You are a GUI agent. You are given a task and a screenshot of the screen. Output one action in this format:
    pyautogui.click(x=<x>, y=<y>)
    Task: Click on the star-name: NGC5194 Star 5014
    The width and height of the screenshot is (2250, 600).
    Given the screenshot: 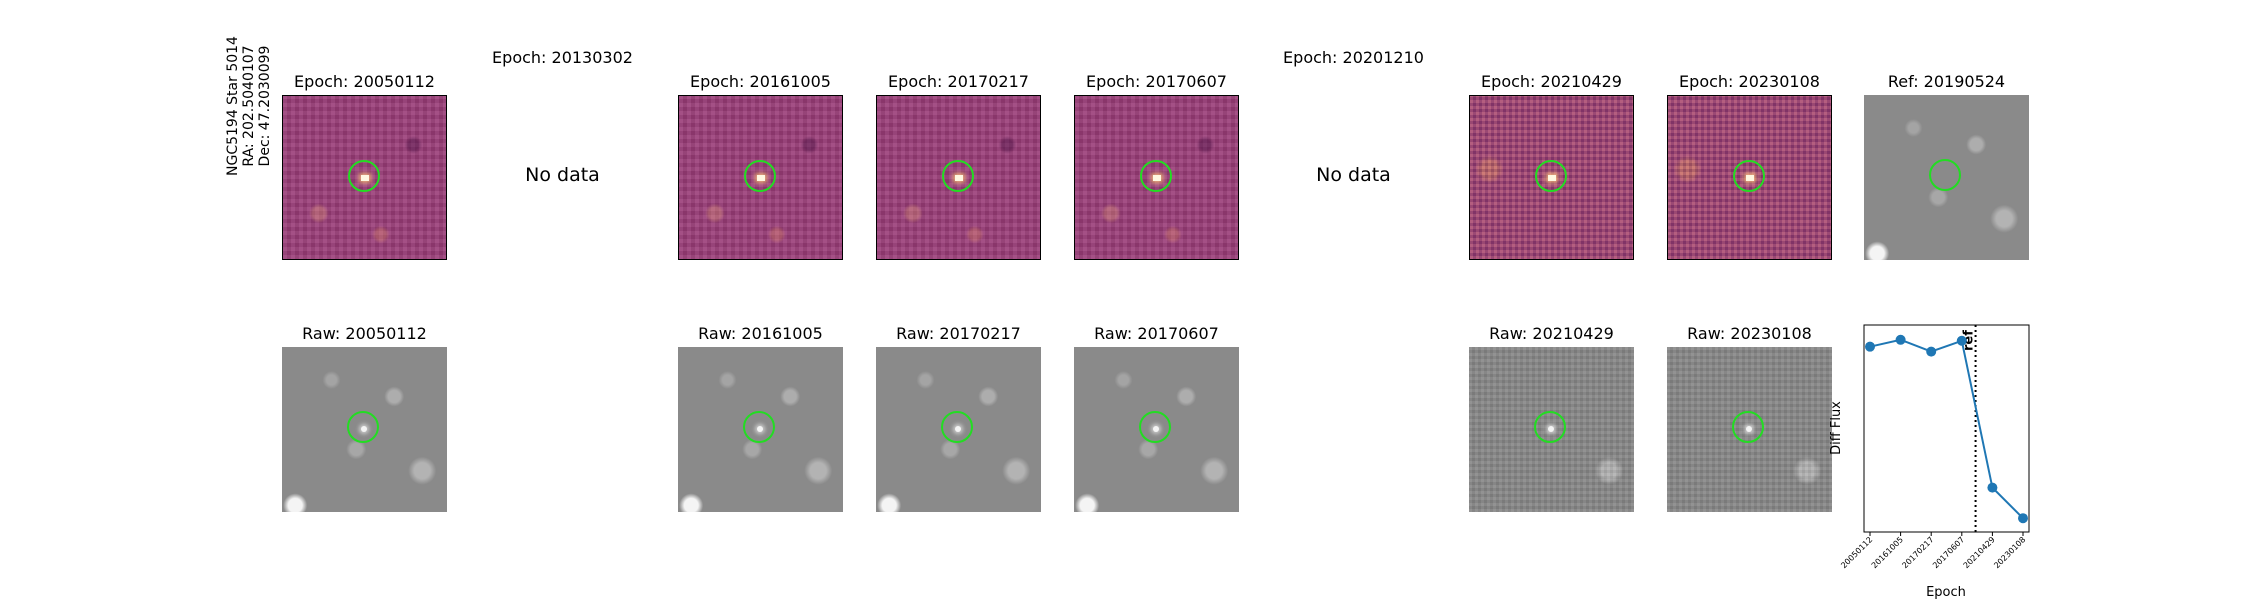 What is the action you would take?
    pyautogui.click(x=233, y=106)
    